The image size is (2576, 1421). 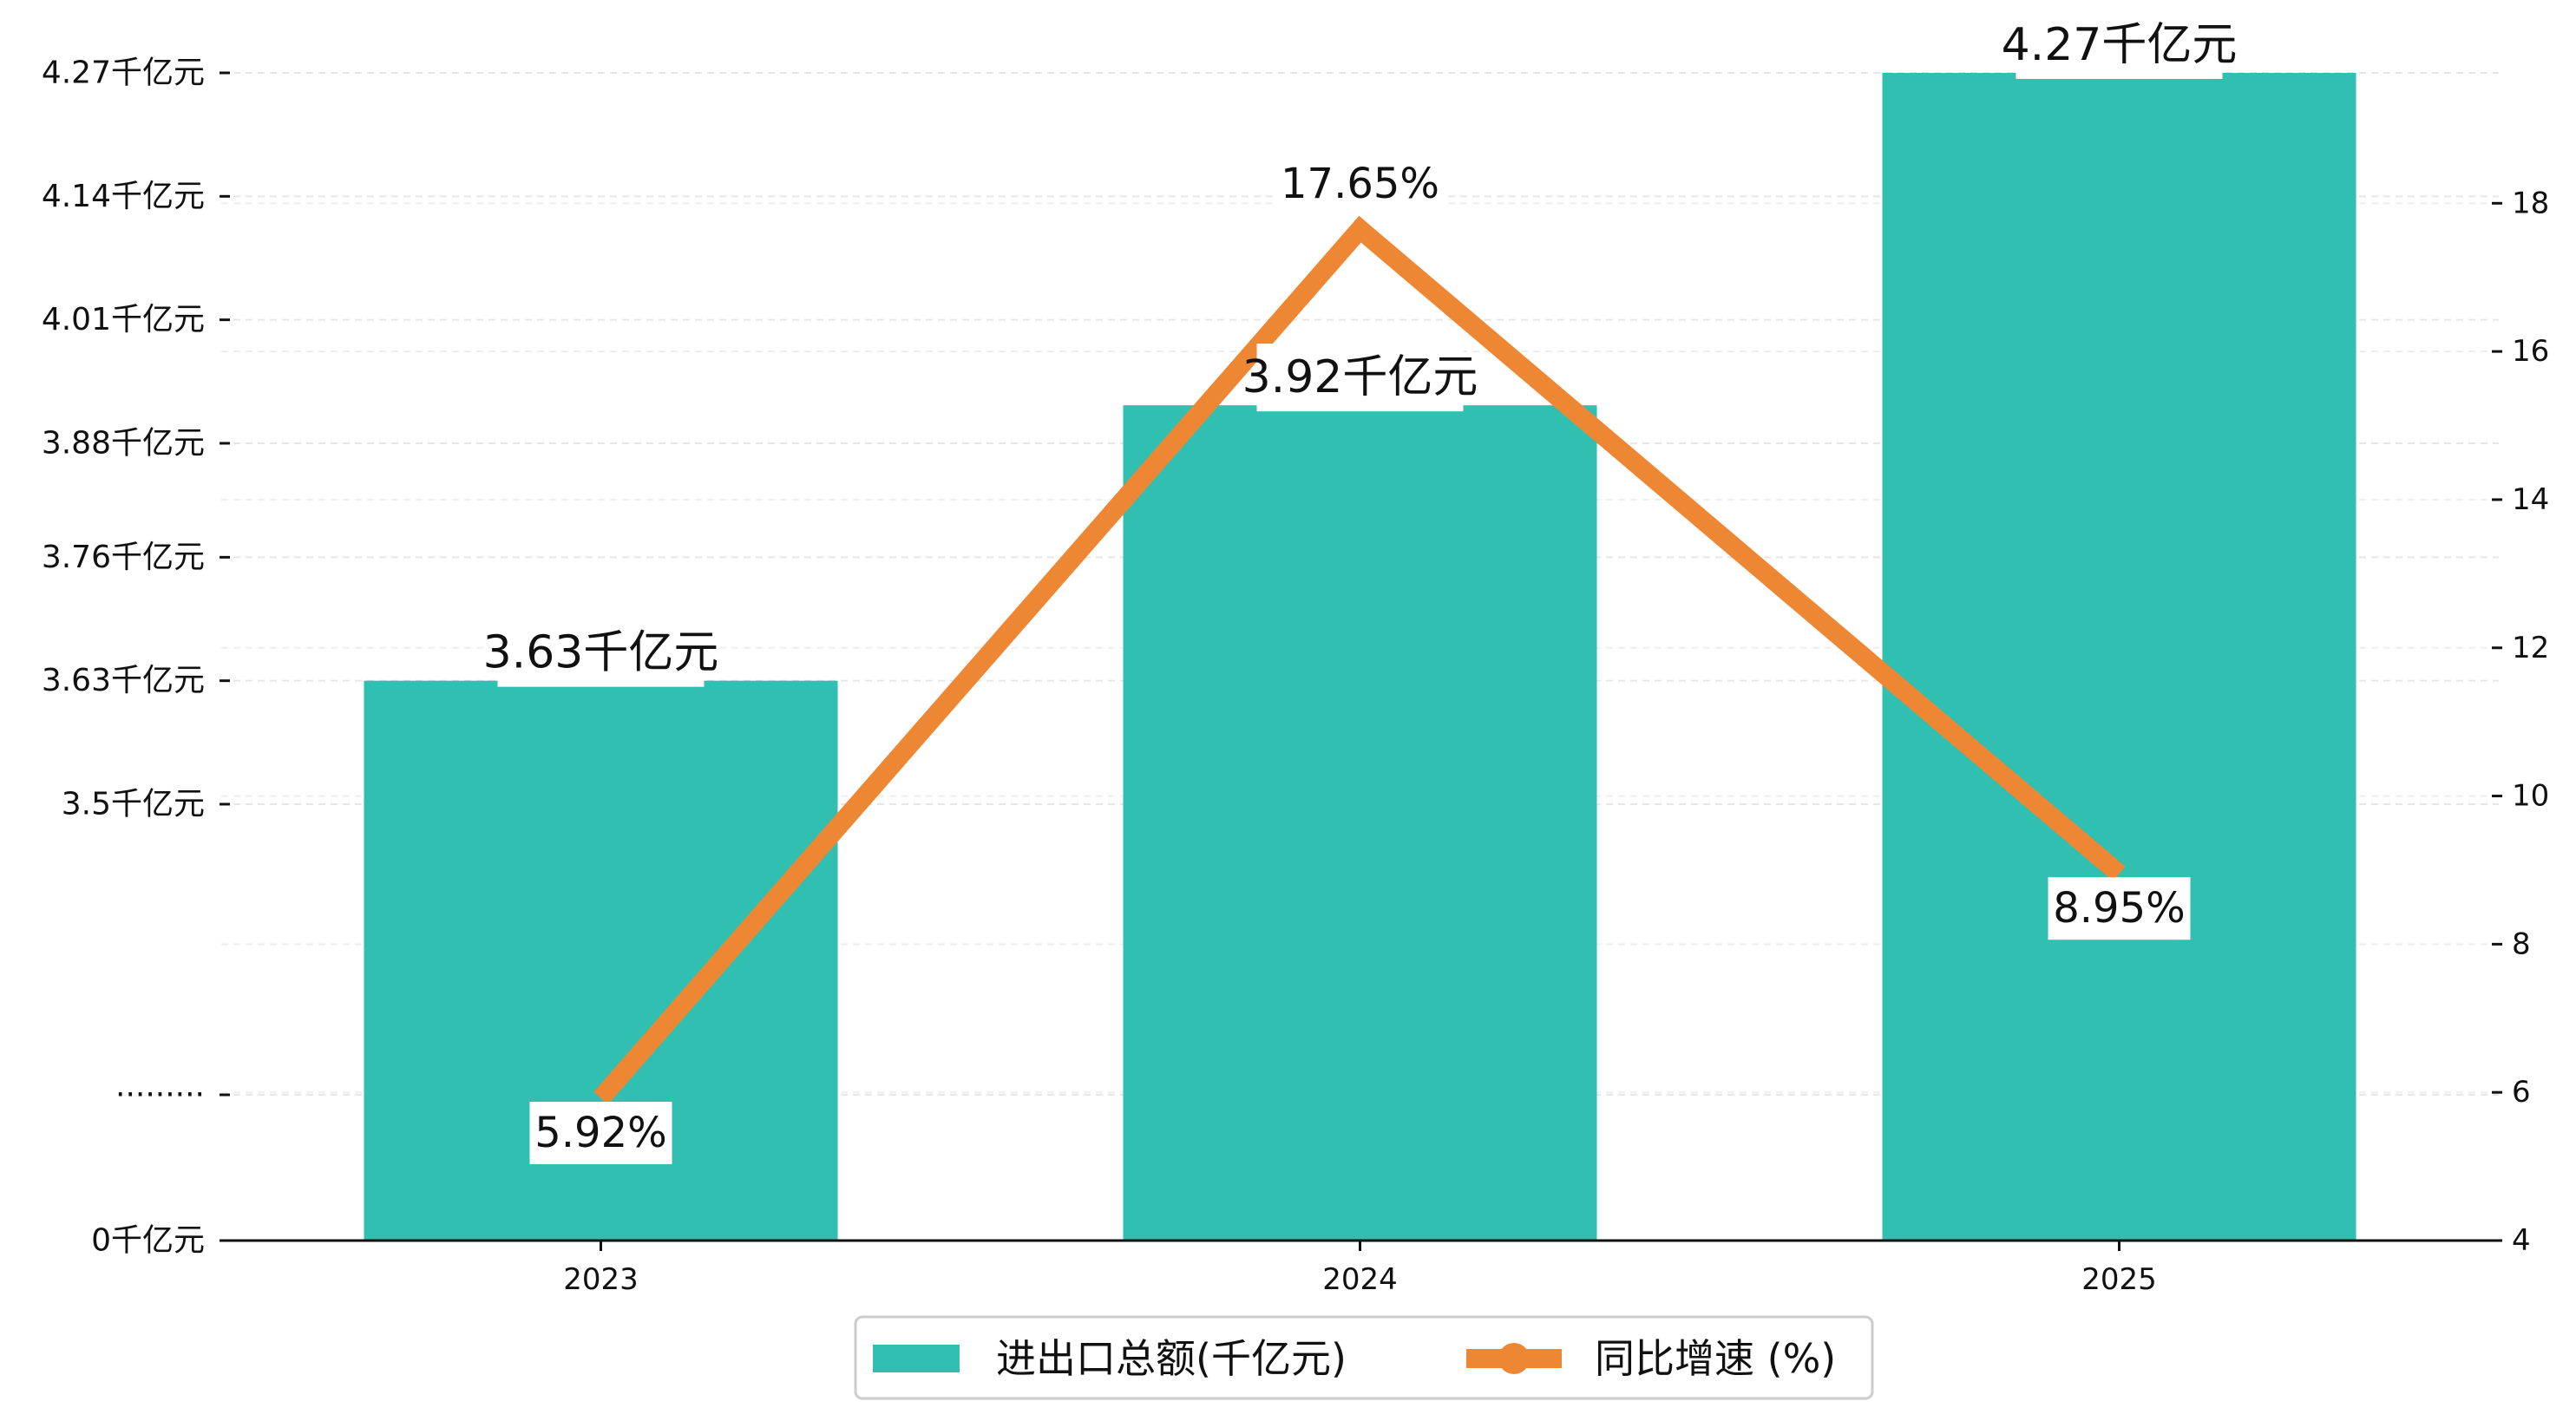 I want to click on bar-value-label: 4.27千亿元, so click(x=2120, y=45).